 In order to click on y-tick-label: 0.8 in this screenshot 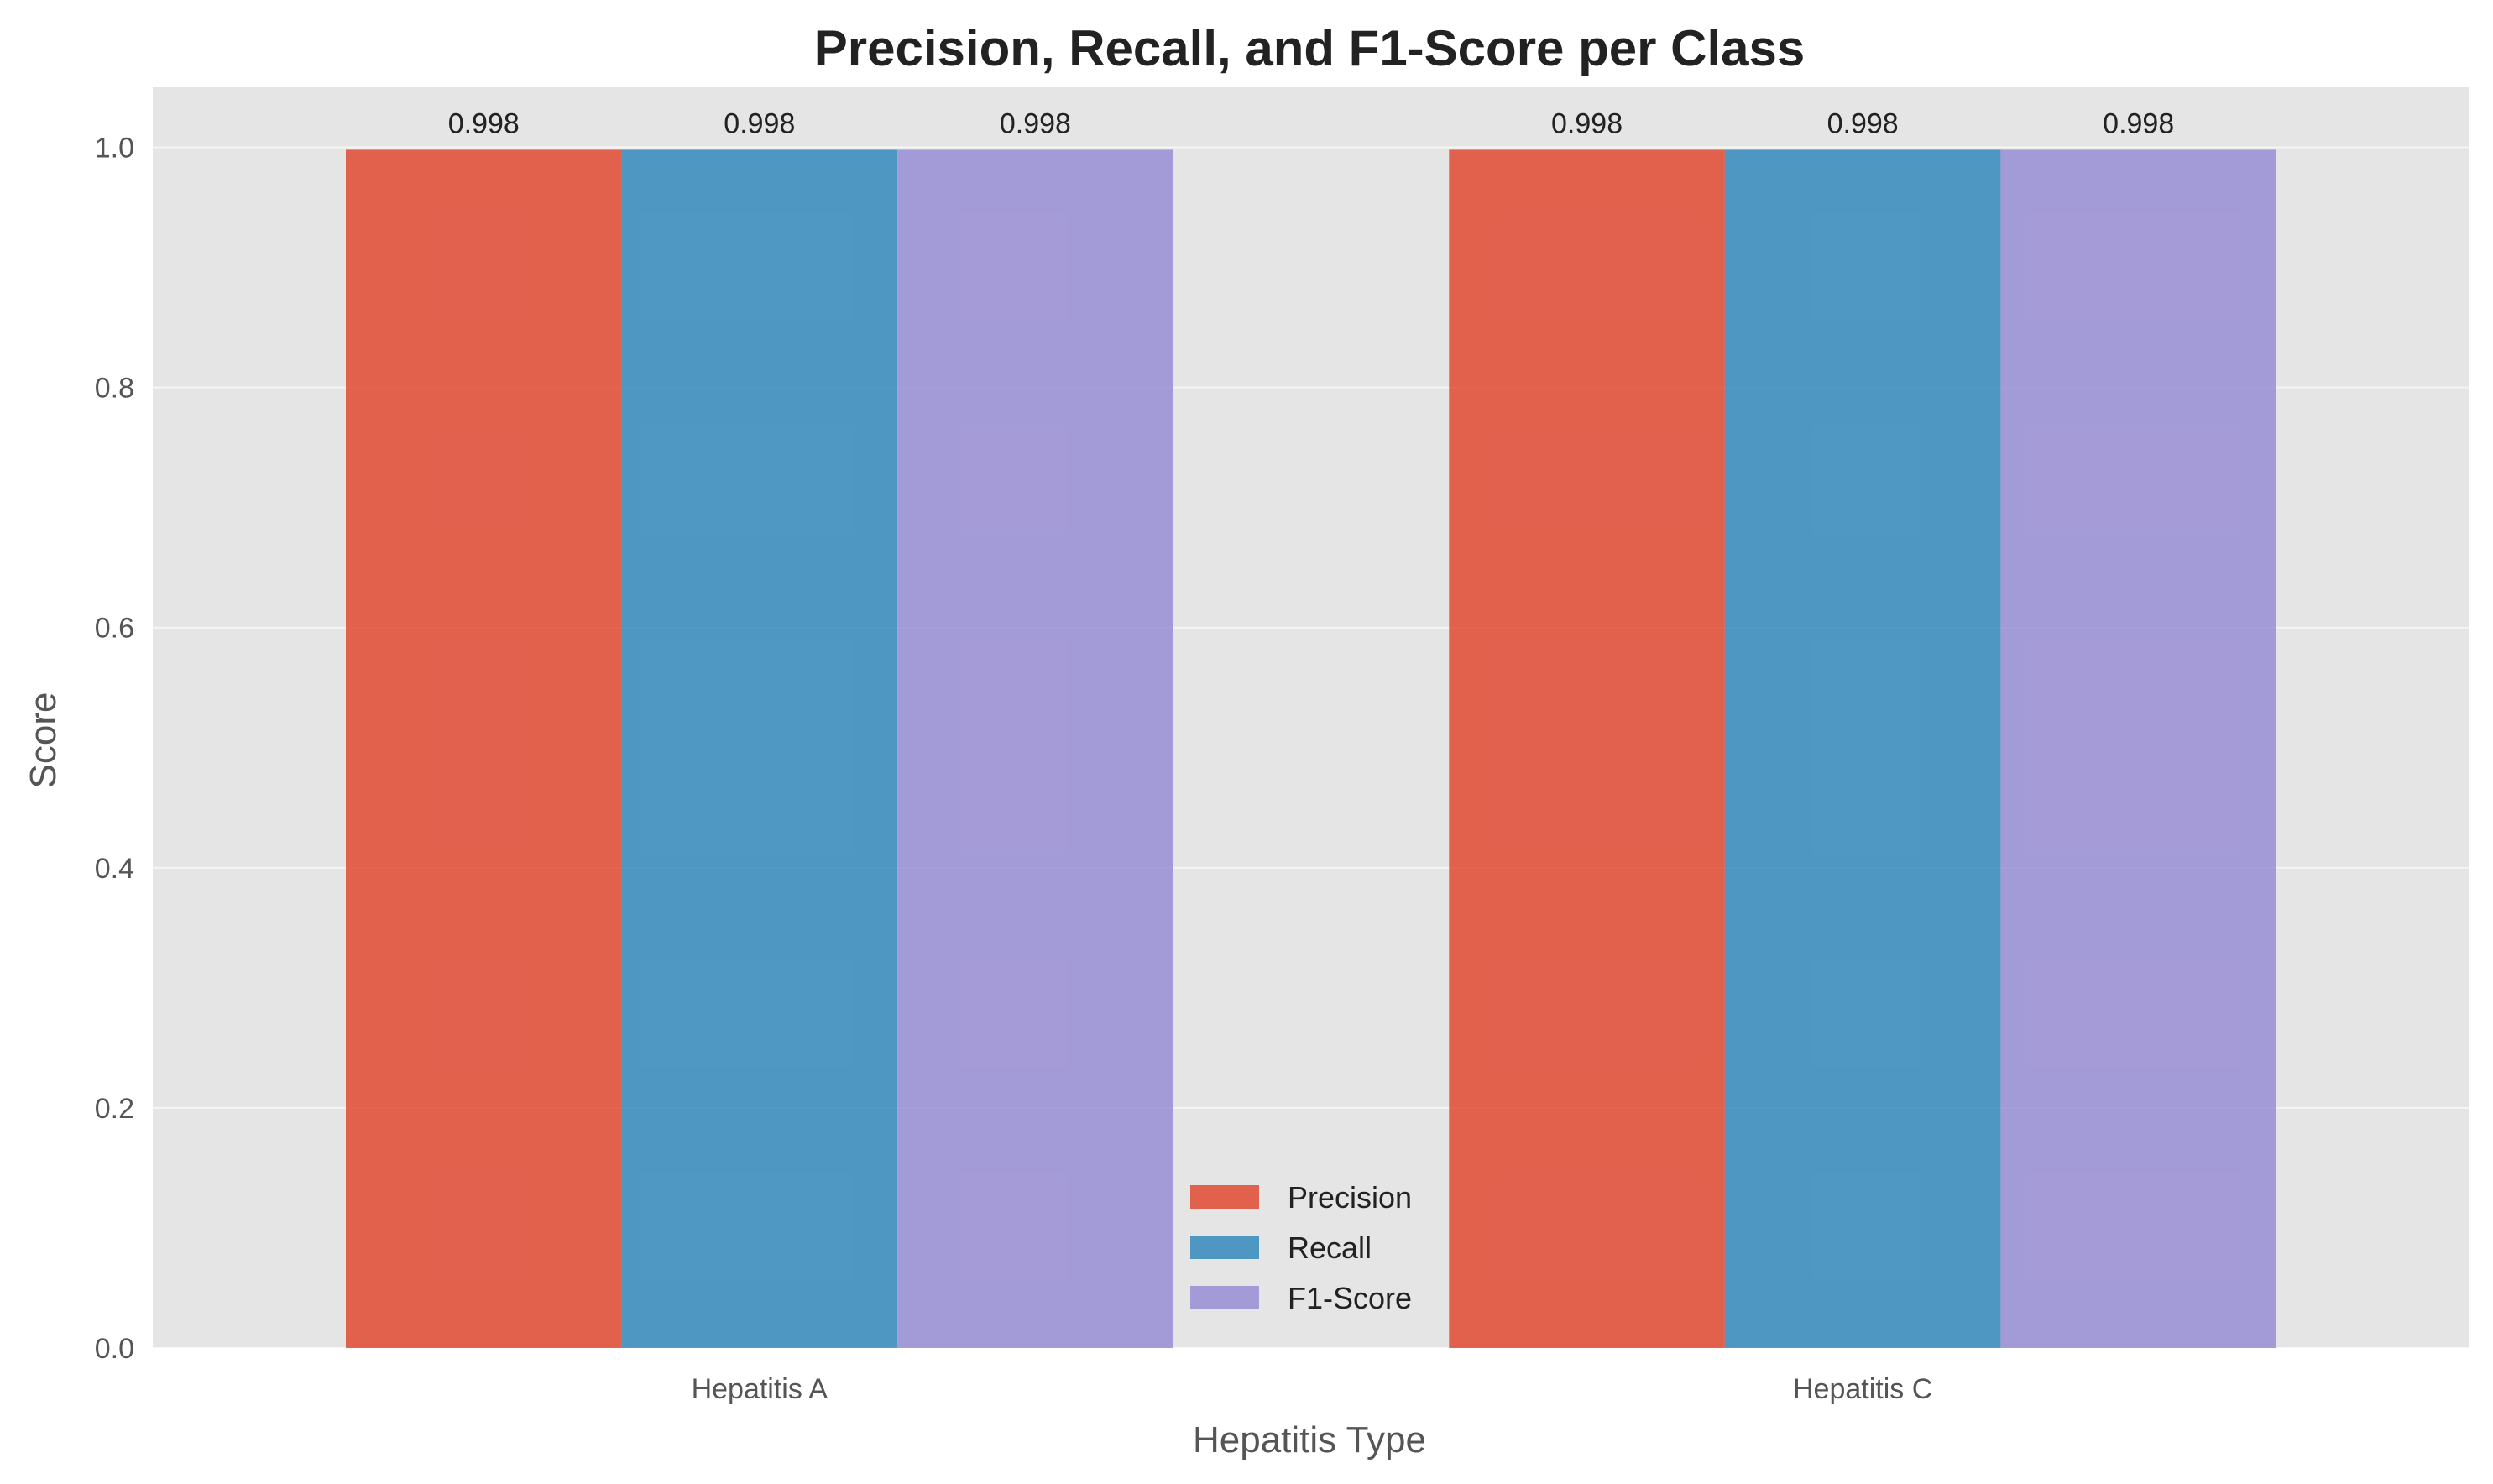, I will do `click(115, 389)`.